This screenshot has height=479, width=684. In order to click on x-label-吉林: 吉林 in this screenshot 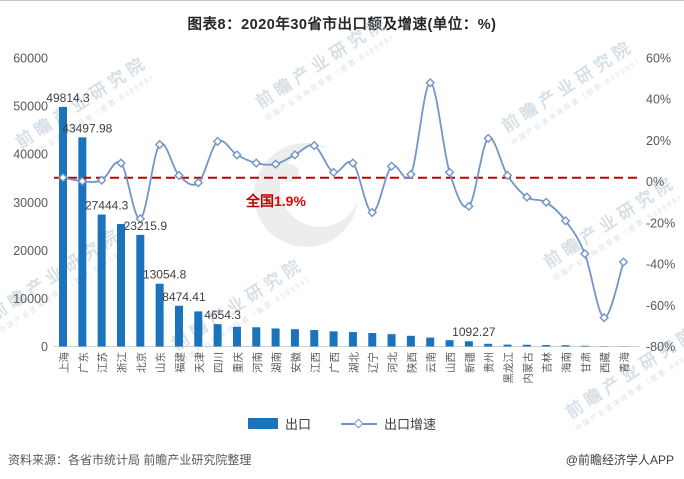, I will do `click(547, 362)`.